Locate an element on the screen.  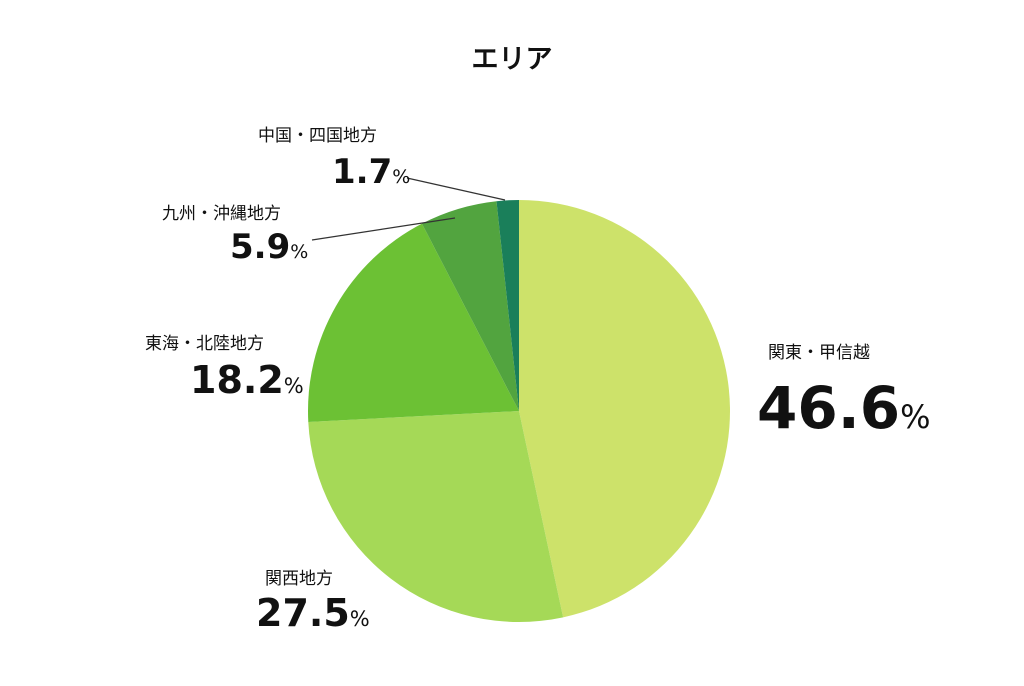
category-label: 関東・甲信越 is located at coordinates (819, 353).